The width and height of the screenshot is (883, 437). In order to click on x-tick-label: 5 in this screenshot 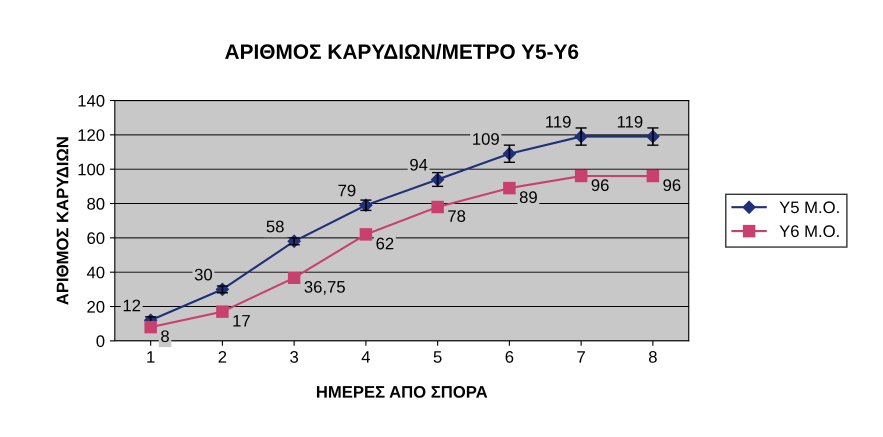, I will do `click(438, 357)`.